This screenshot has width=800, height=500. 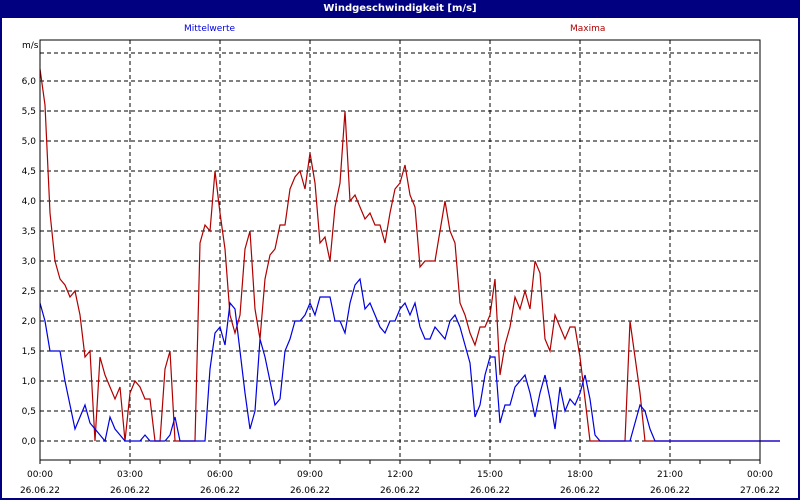 What do you see at coordinates (29, 112) in the screenshot?
I see `svg-text: 5,5` at bounding box center [29, 112].